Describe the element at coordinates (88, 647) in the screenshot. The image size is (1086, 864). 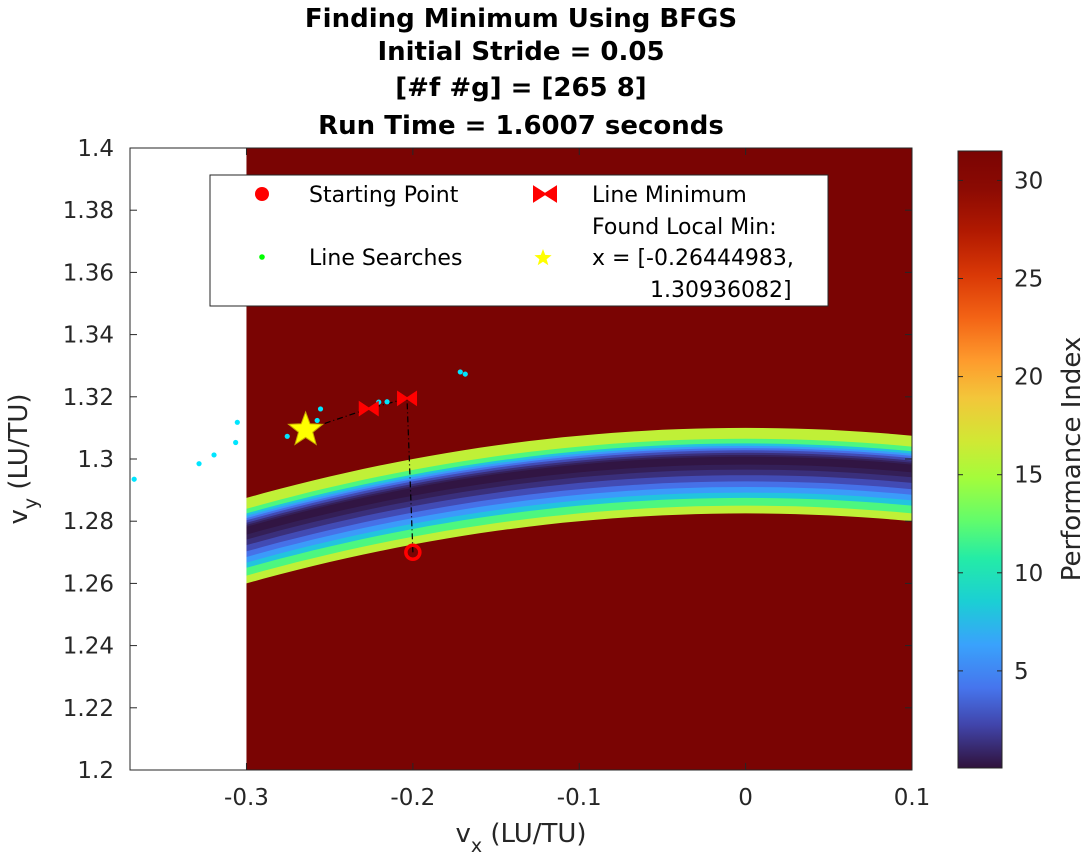
I see `y-tick-label: 1.24` at that location.